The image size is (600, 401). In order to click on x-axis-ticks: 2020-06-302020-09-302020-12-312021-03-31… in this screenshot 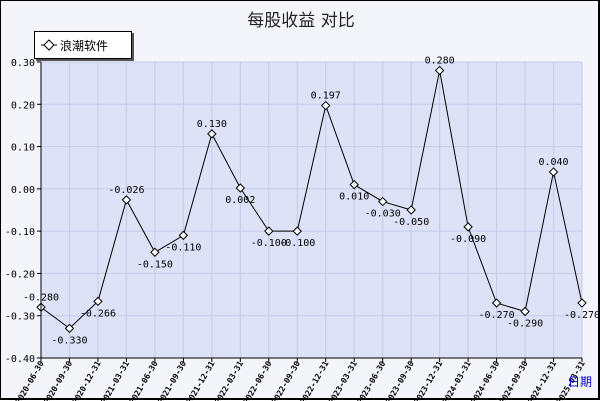, I will do `click(300, 379)`.